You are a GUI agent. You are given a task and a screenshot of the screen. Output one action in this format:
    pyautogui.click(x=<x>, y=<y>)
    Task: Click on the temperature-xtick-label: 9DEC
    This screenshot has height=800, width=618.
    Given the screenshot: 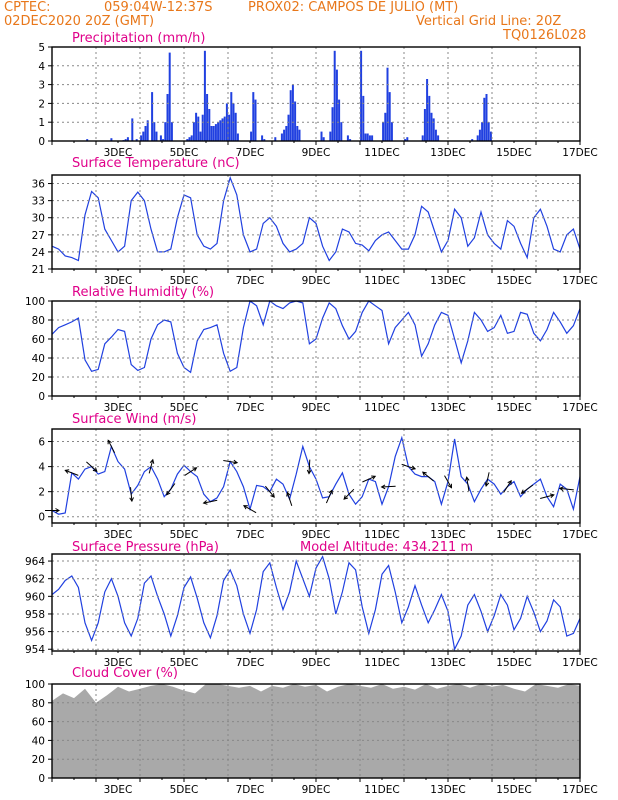 What is the action you would take?
    pyautogui.click(x=316, y=281)
    